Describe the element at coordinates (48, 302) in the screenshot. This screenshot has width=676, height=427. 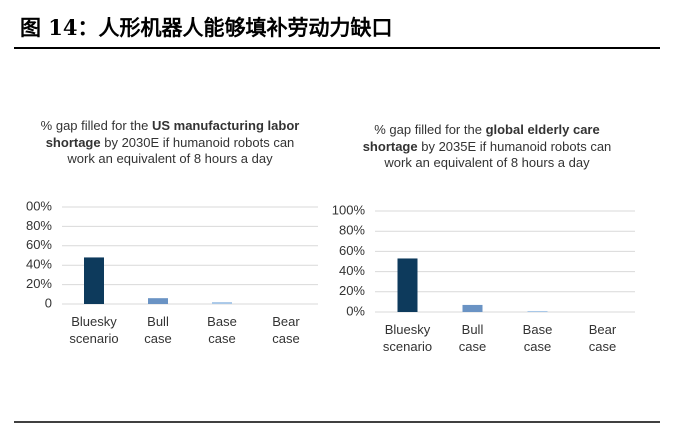
I see `y-tick-label: 0` at that location.